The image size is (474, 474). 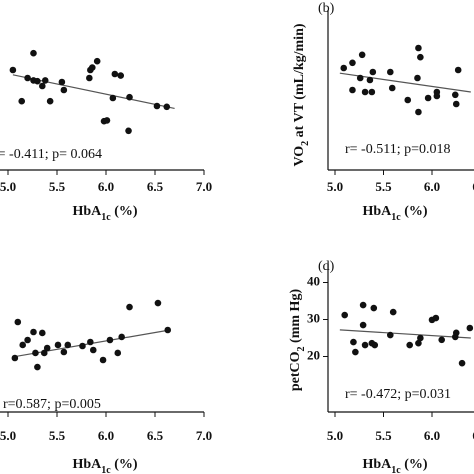 I want to click on axis-label: VO2 at VT (mL/kg/min), so click(x=301, y=94).